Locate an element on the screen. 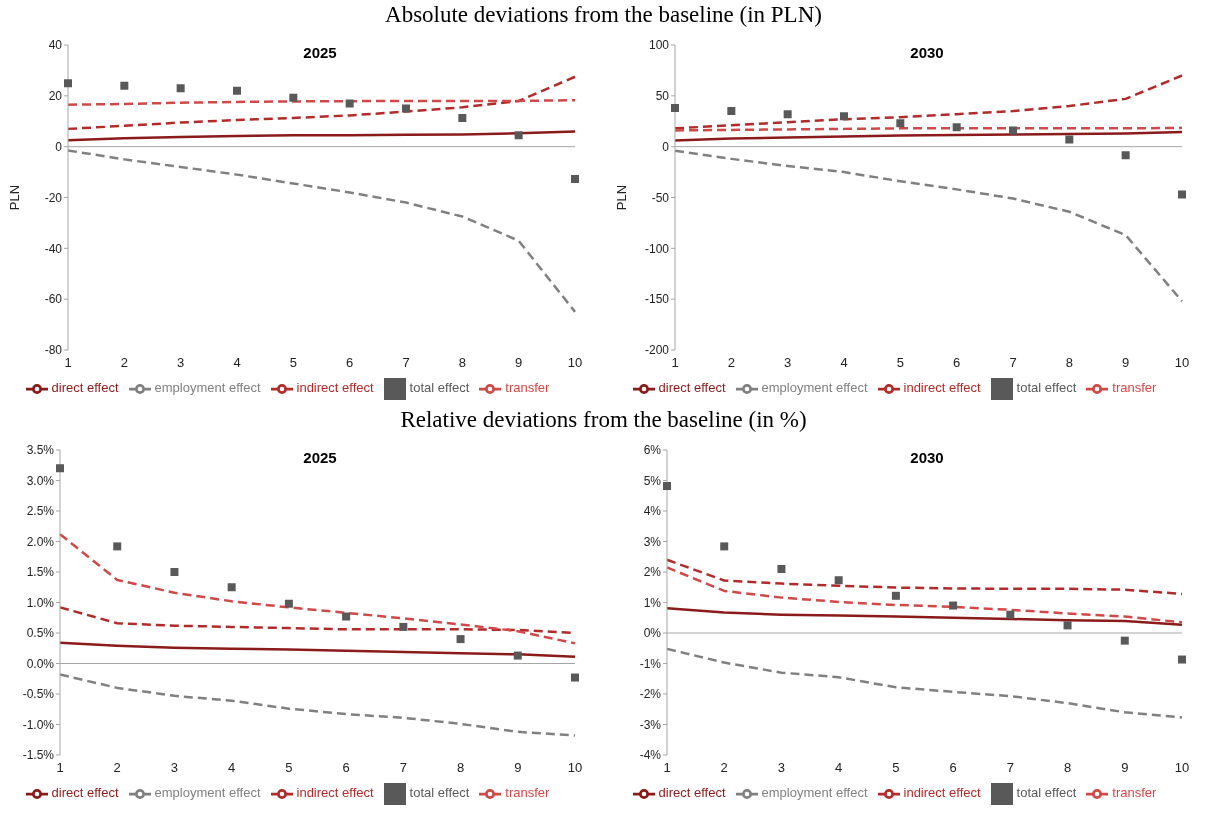 The height and width of the screenshot is (822, 1223). y-tick-label: 2.0% is located at coordinates (40, 541).